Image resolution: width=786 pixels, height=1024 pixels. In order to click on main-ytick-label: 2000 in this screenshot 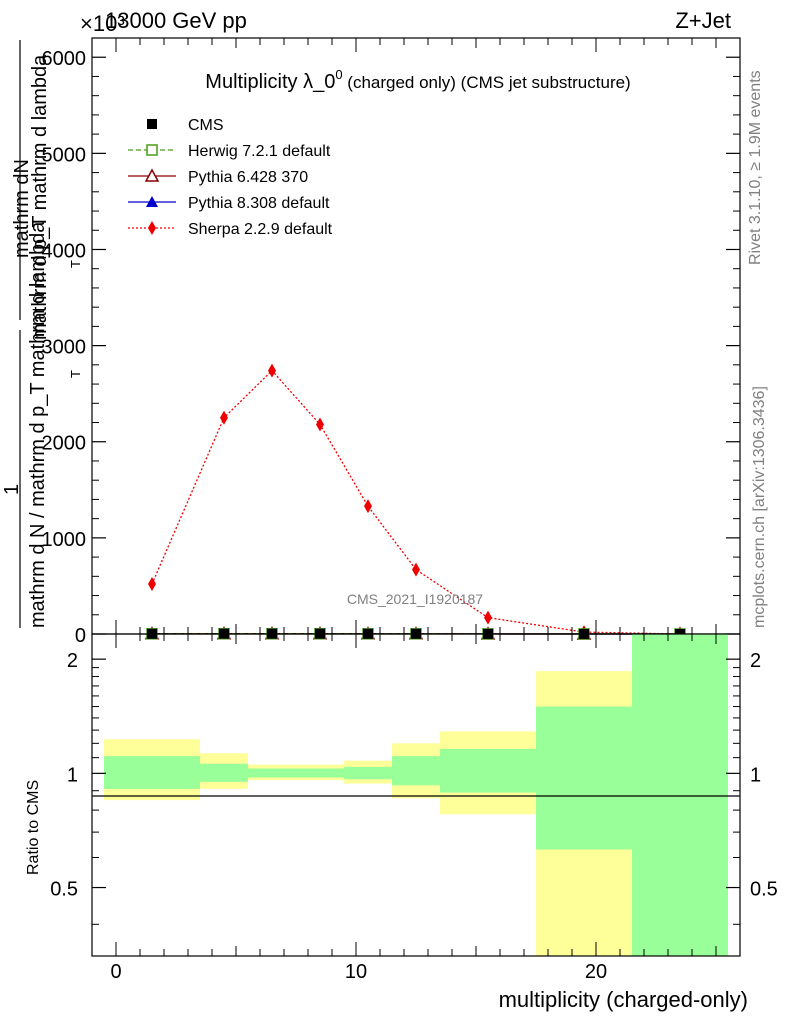, I will do `click(64, 444)`.